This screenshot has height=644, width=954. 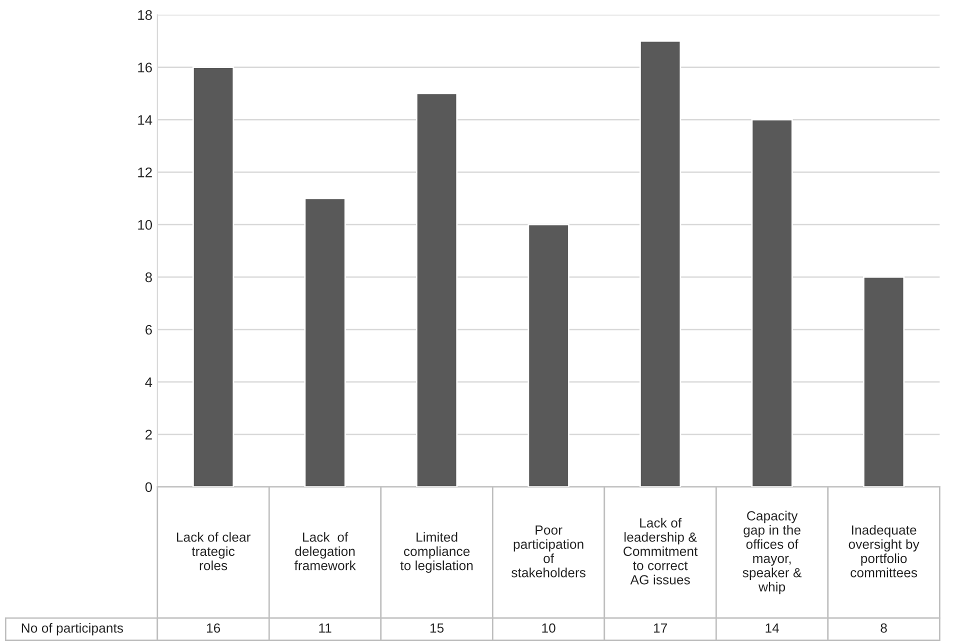 What do you see at coordinates (660, 628) in the screenshot?
I see `data-label: 17` at bounding box center [660, 628].